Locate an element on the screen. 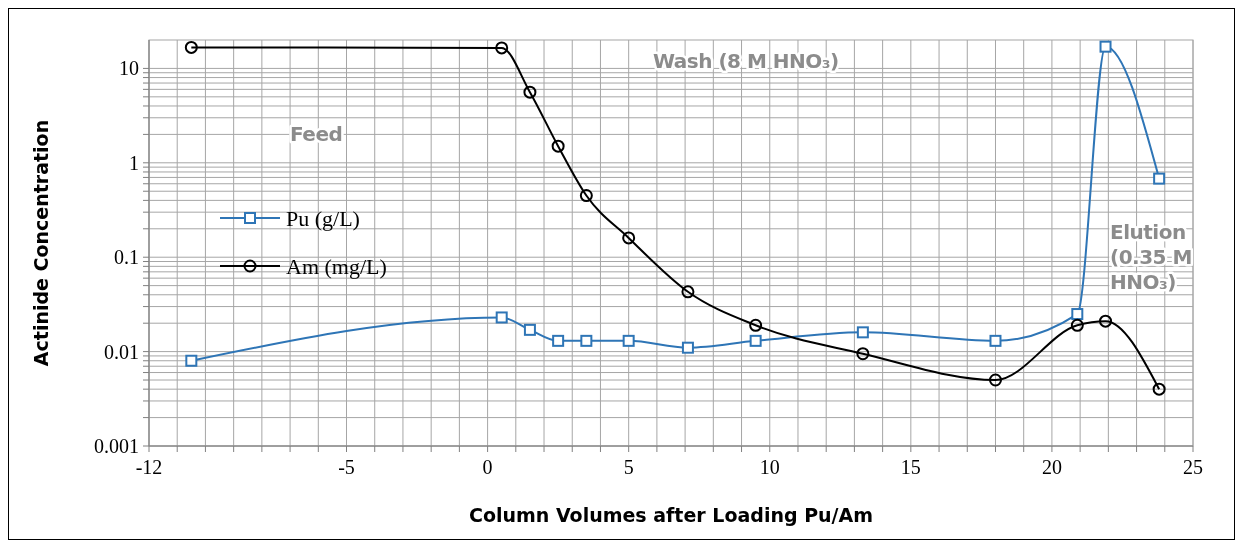  legend-label: Pu (g/L) is located at coordinates (323, 218).